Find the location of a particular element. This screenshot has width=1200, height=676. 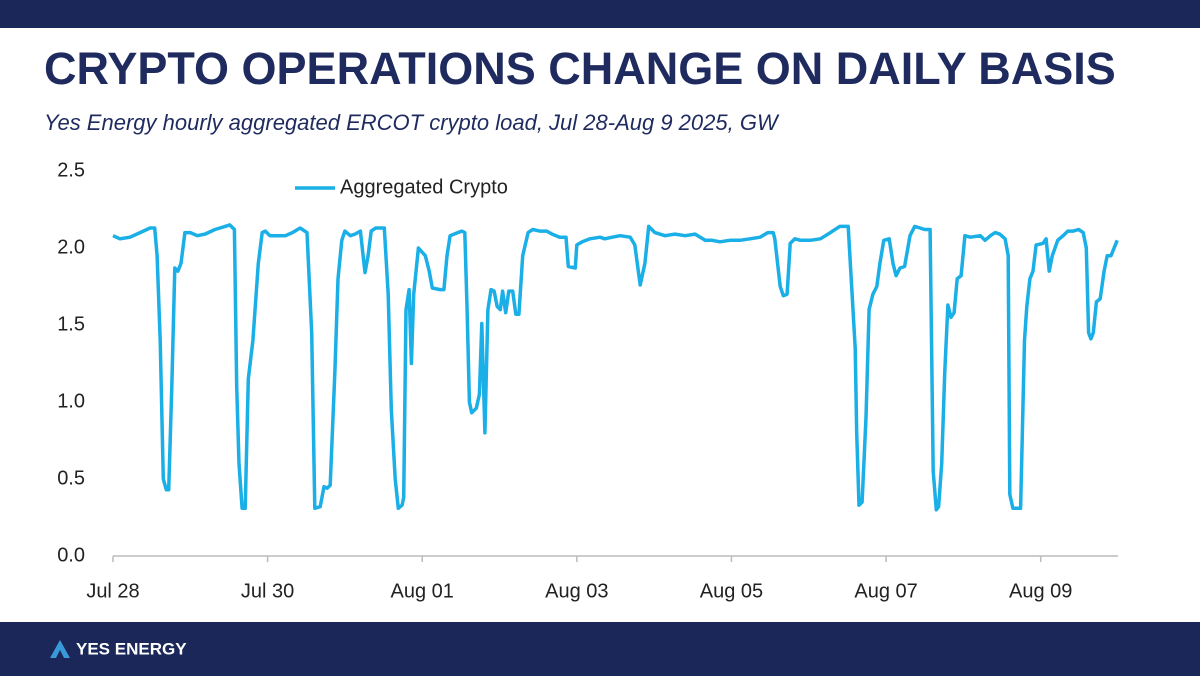

y-tick-label: 2.0 is located at coordinates (71, 247).